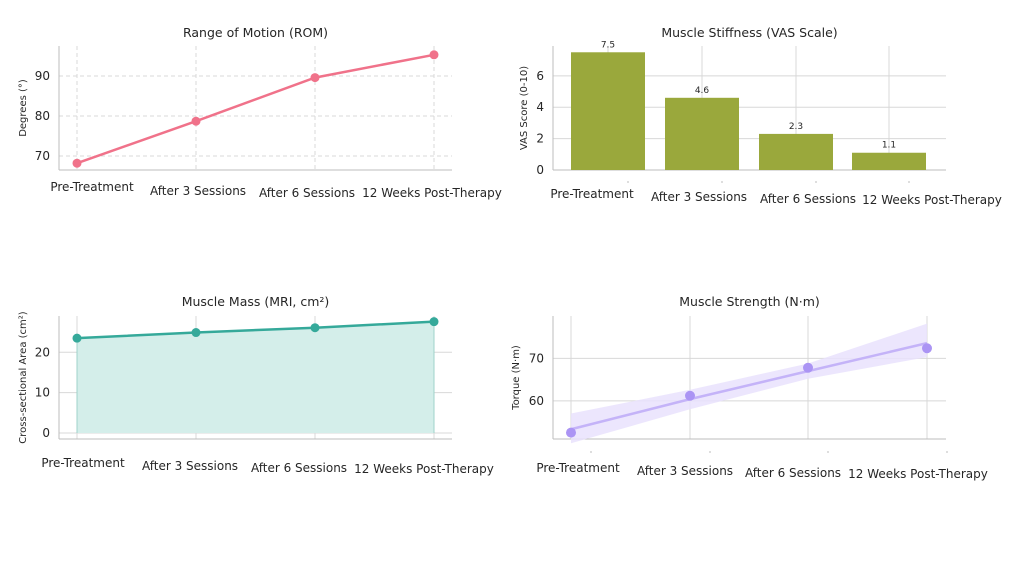 The width and height of the screenshot is (1024, 576). What do you see at coordinates (608, 45) in the screenshot?
I see `bar-data-label: 7.5` at bounding box center [608, 45].